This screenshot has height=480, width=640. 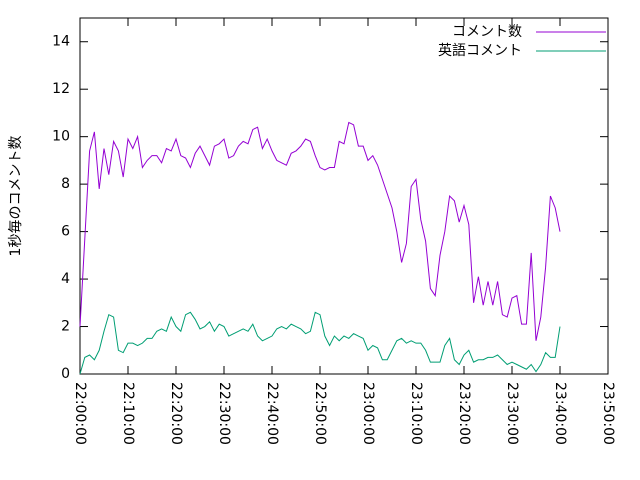 What do you see at coordinates (65, 327) in the screenshot?
I see `y-tick-label: 2` at bounding box center [65, 327].